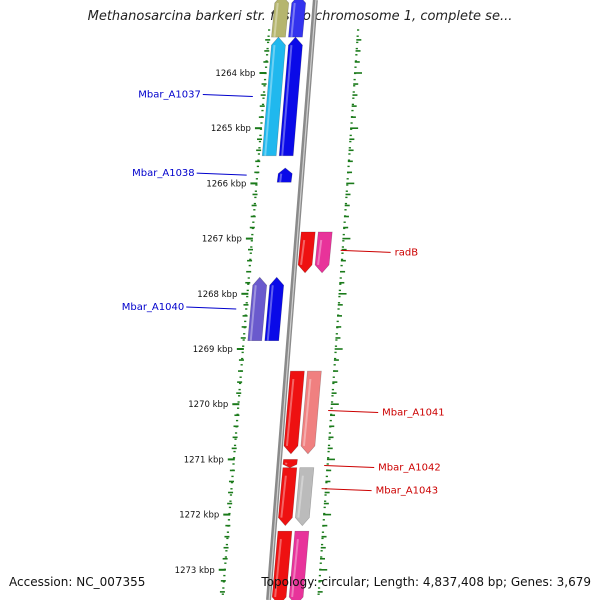 The image size is (600, 600). What do you see at coordinates (235, 74) in the screenshot?
I see `tick-label: 1264 kbp` at bounding box center [235, 74].